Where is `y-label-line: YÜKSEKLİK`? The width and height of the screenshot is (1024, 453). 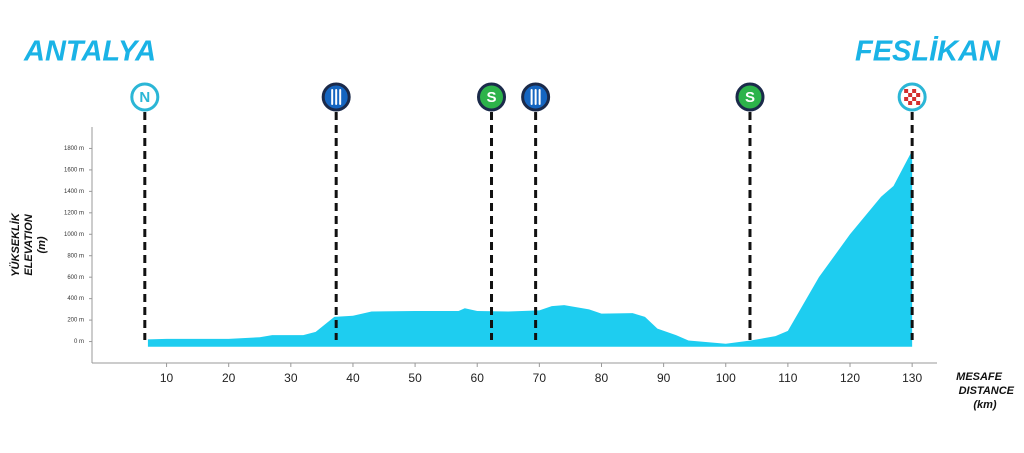
y-label-line: YÜKSEKLİK is located at coordinates (15, 244).